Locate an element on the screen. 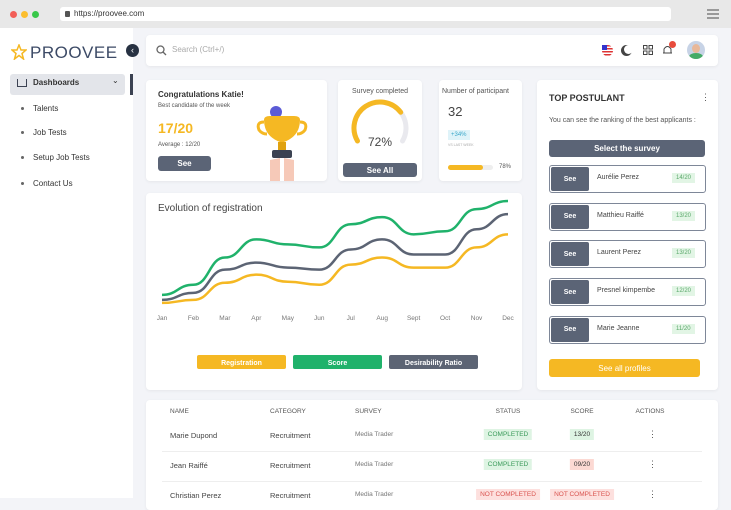 The width and height of the screenshot is (731, 510). x-tick-label: Apr is located at coordinates (256, 318).